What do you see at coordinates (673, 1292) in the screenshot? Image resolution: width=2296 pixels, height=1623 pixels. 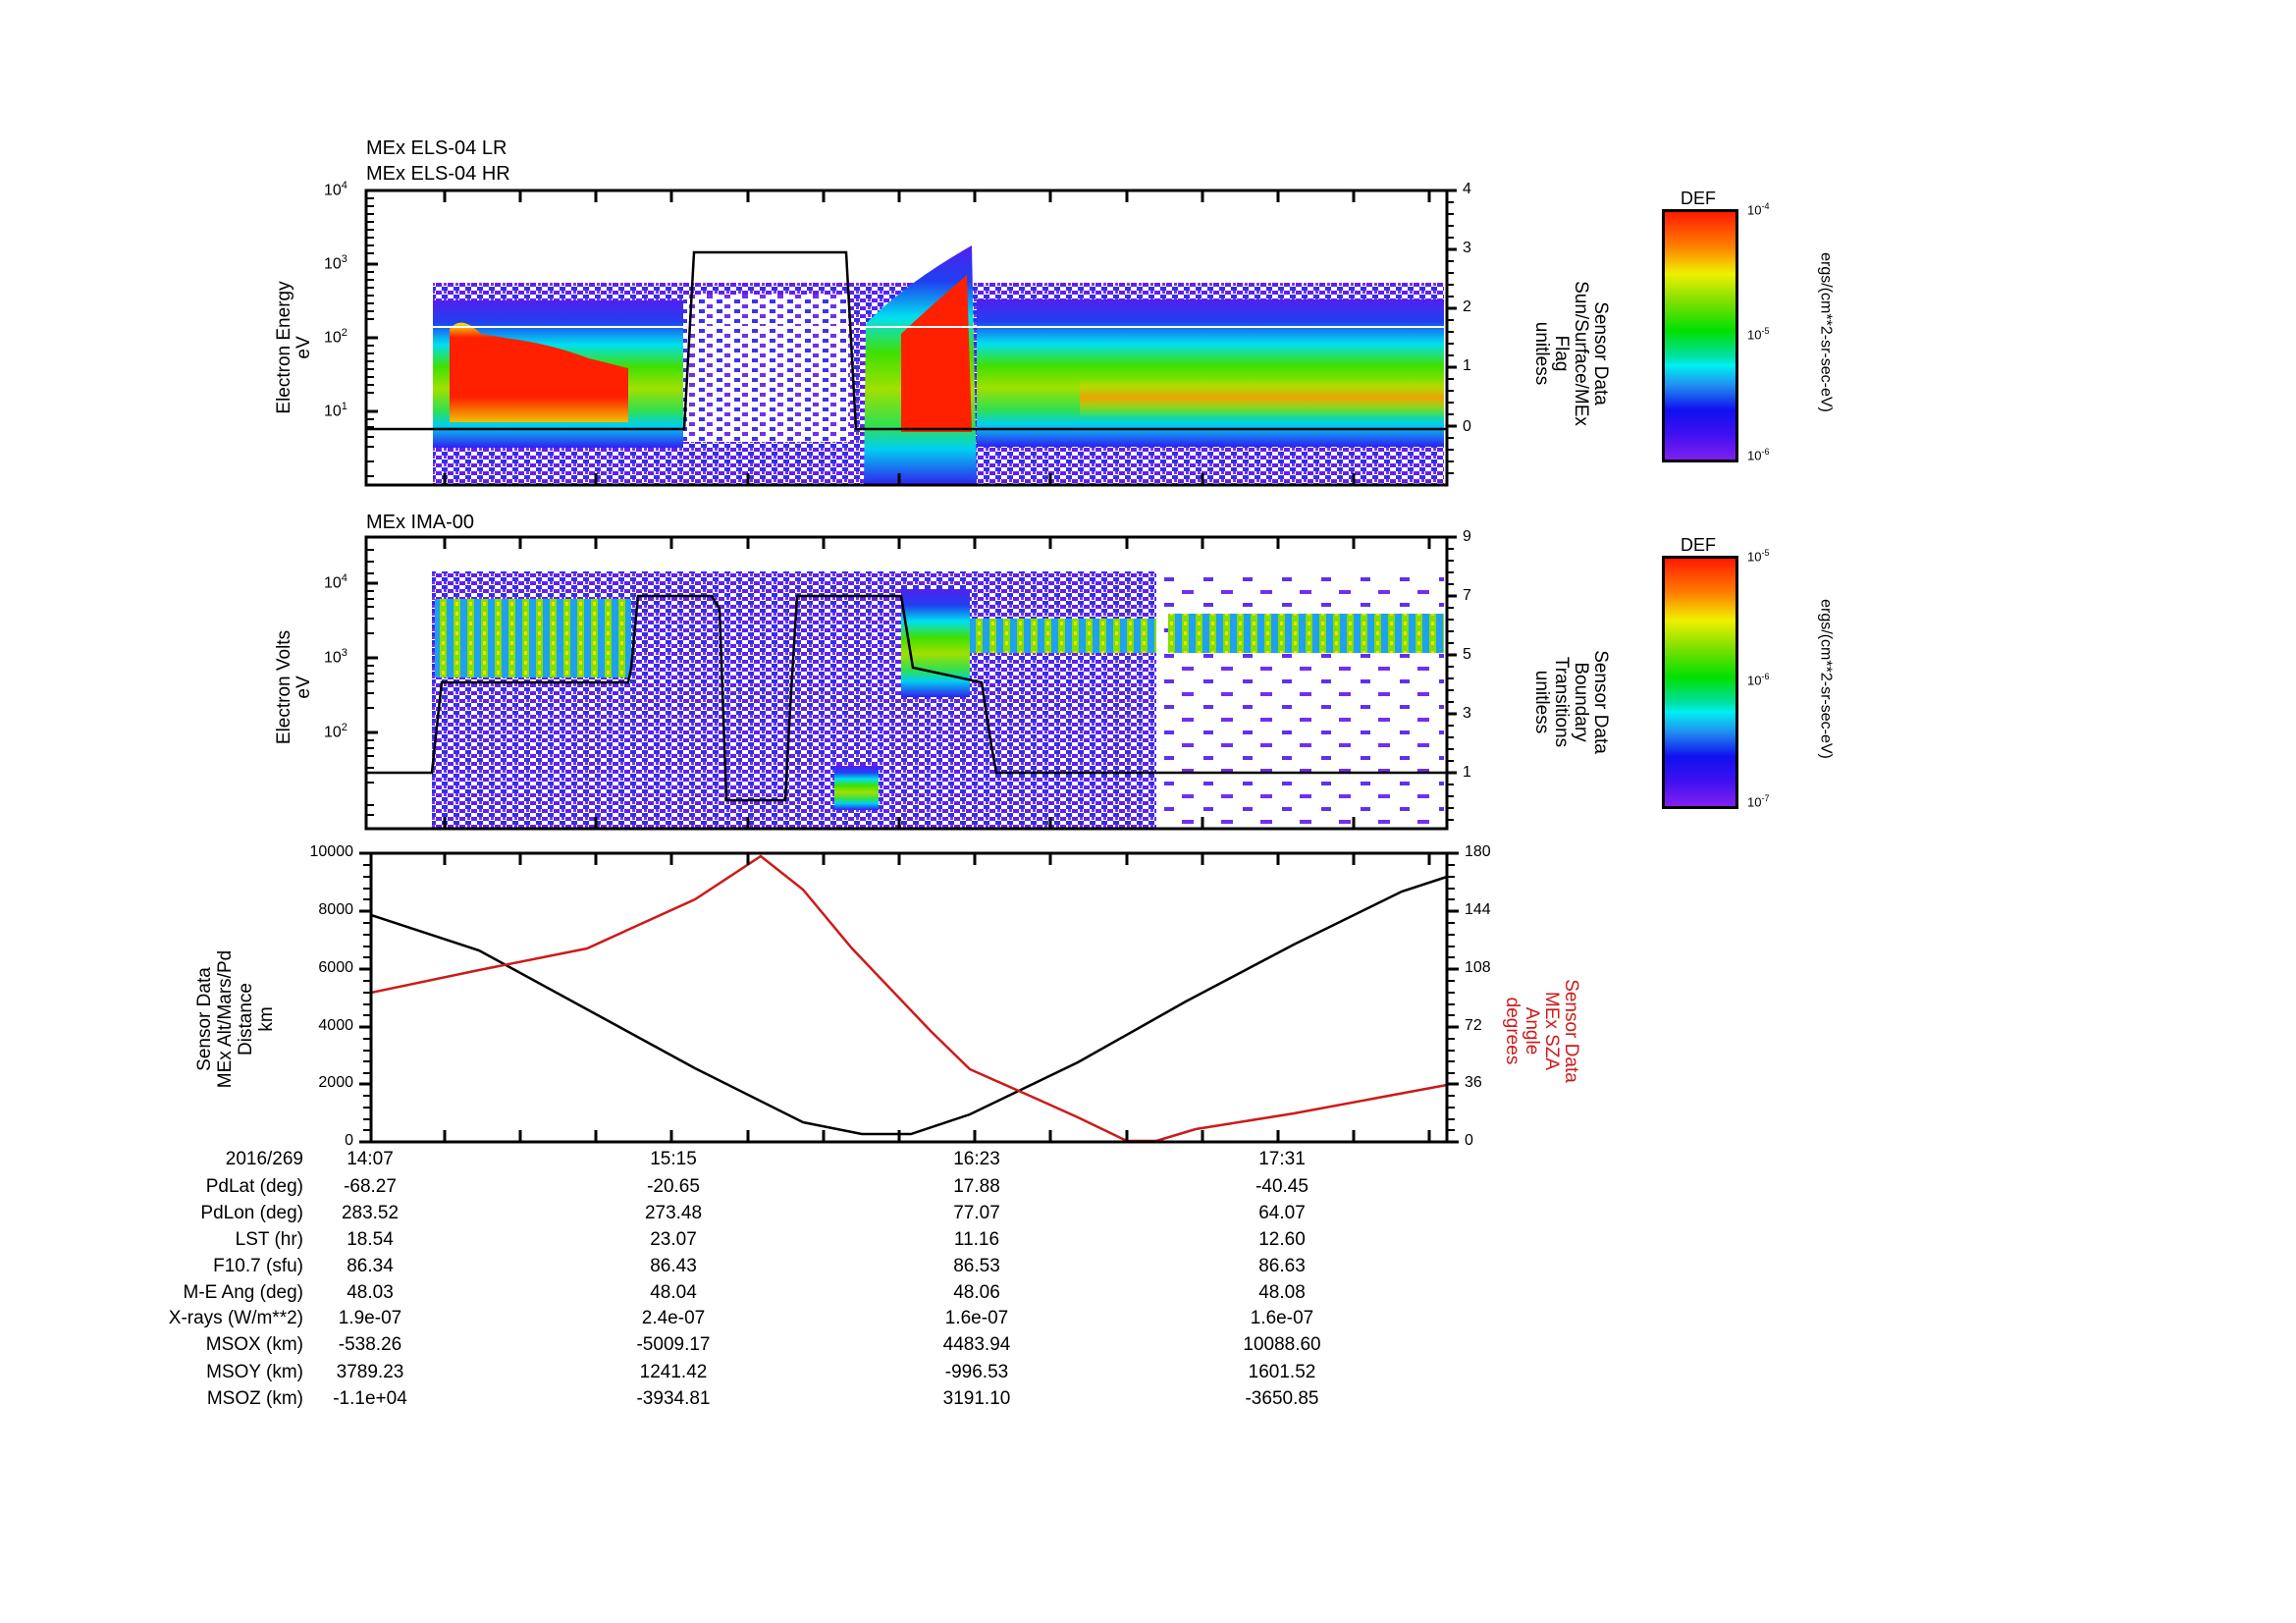 I see `table-cell: 48.04` at bounding box center [673, 1292].